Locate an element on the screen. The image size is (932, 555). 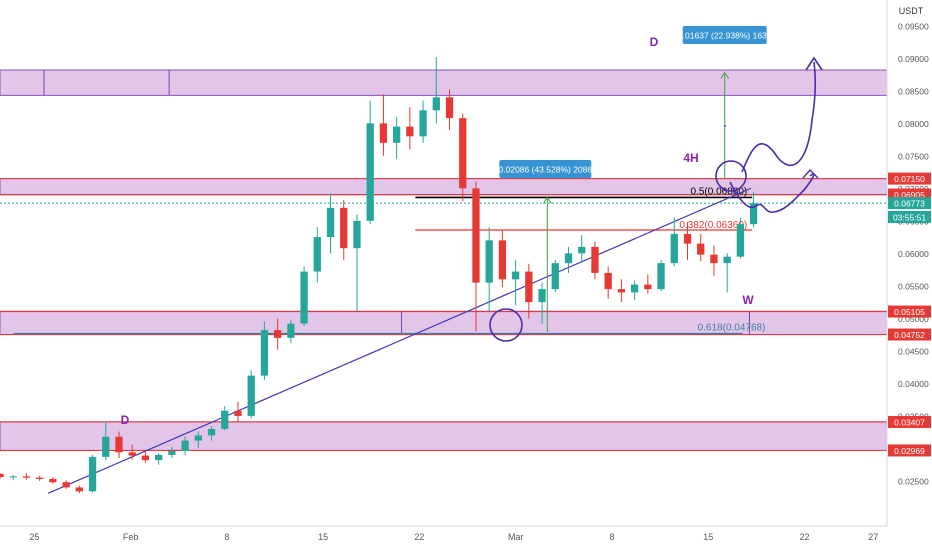
measure-label: 0.01637 (22.938%) 1637 is located at coordinates (725, 36).